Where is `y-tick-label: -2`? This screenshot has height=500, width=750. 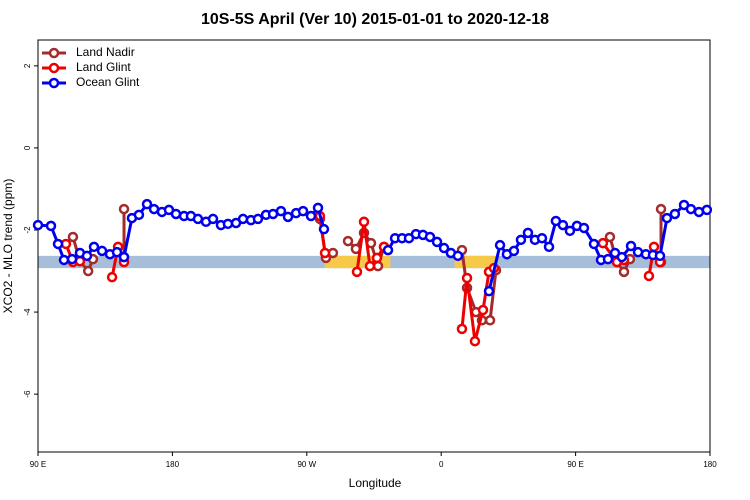
y-tick-label: -2 is located at coordinates (27, 230).